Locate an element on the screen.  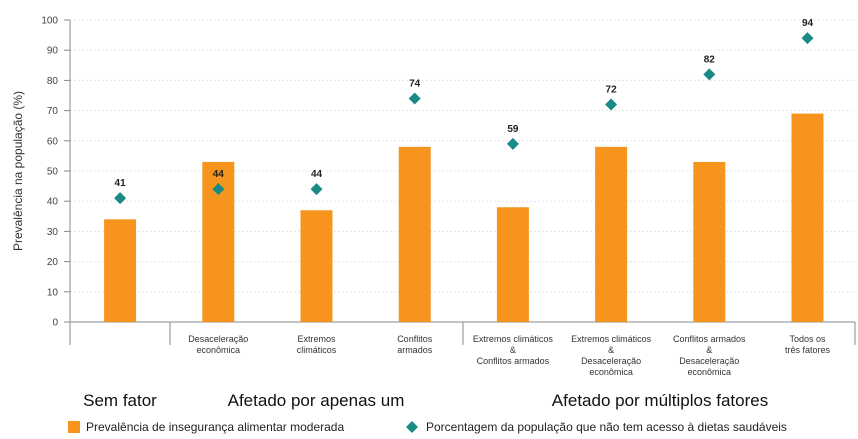
y-tick-label: 100 is located at coordinates (49, 21).